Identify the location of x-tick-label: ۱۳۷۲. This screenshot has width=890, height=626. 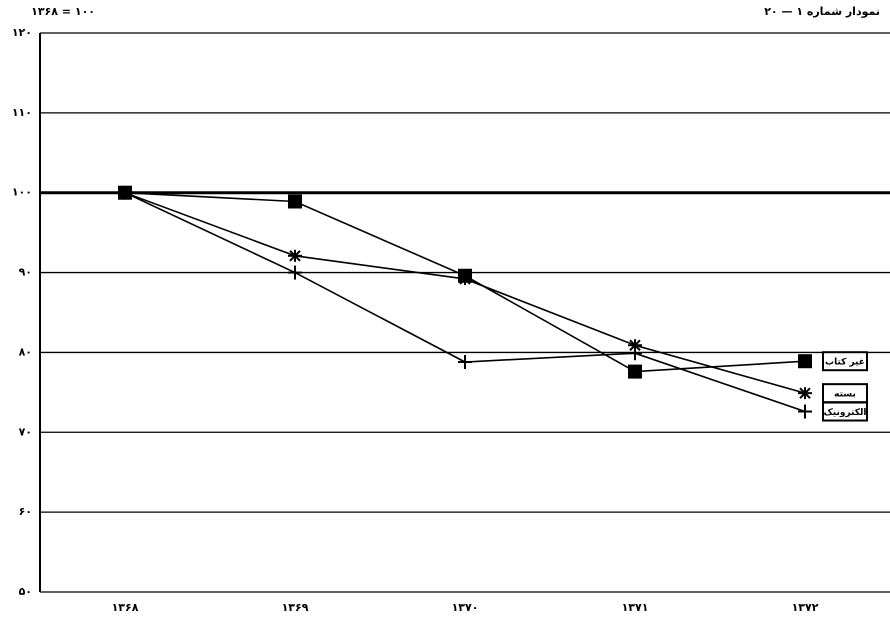
(805, 607).